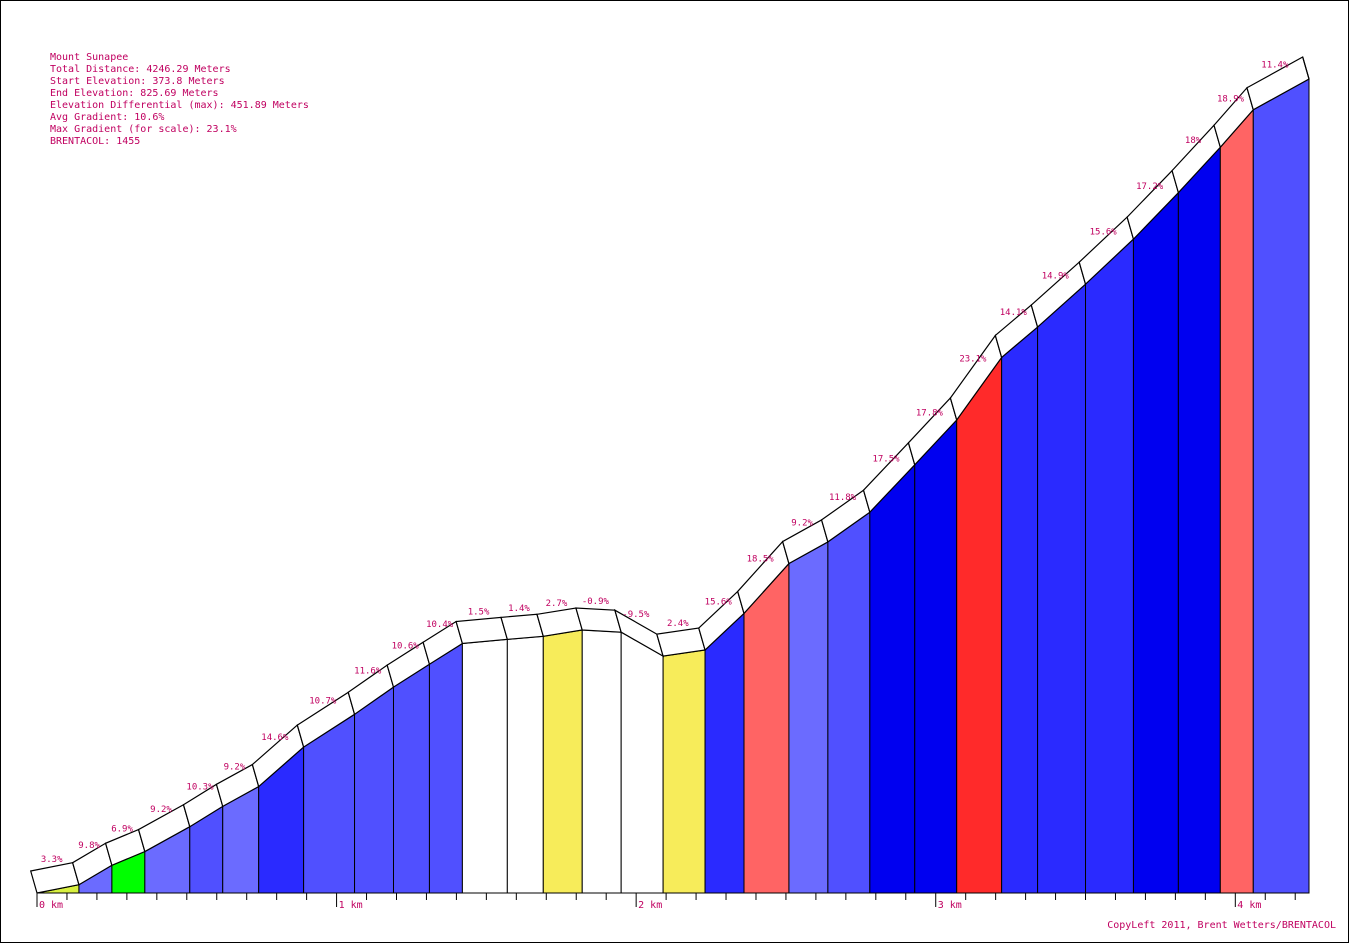 Image resolution: width=1349 pixels, height=944 pixels. Describe the element at coordinates (596, 602) in the screenshot. I see `gradient-label: -0.9%` at that location.